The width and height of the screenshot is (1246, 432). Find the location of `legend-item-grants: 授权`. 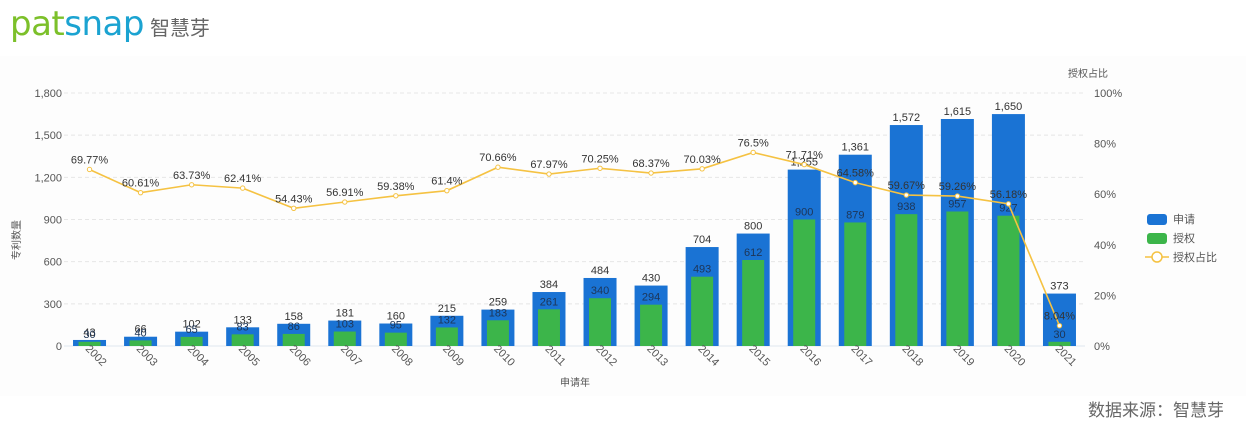

legend-item-grants: 授权 is located at coordinates (1171, 238).